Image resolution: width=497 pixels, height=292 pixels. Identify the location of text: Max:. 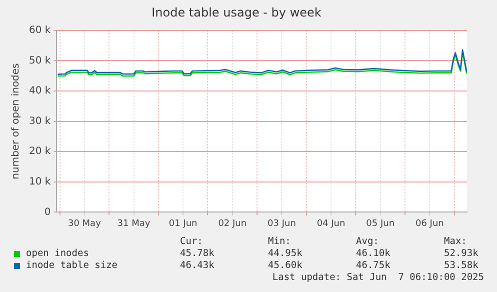
(455, 241).